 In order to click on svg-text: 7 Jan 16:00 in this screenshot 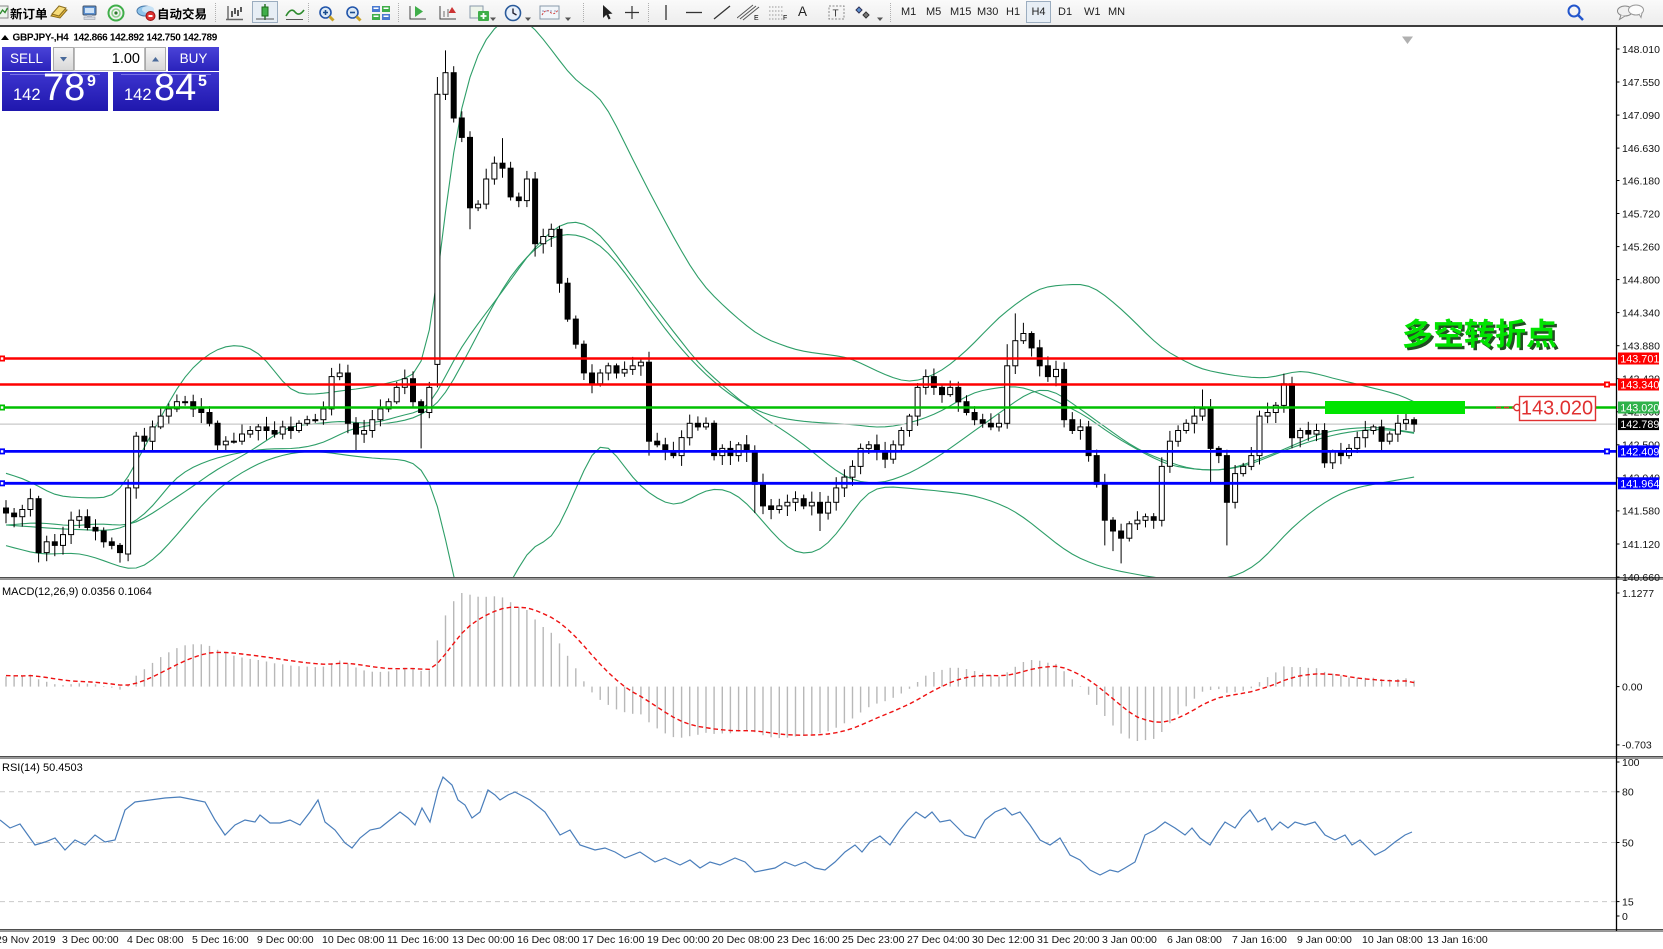, I will do `click(1259, 940)`.